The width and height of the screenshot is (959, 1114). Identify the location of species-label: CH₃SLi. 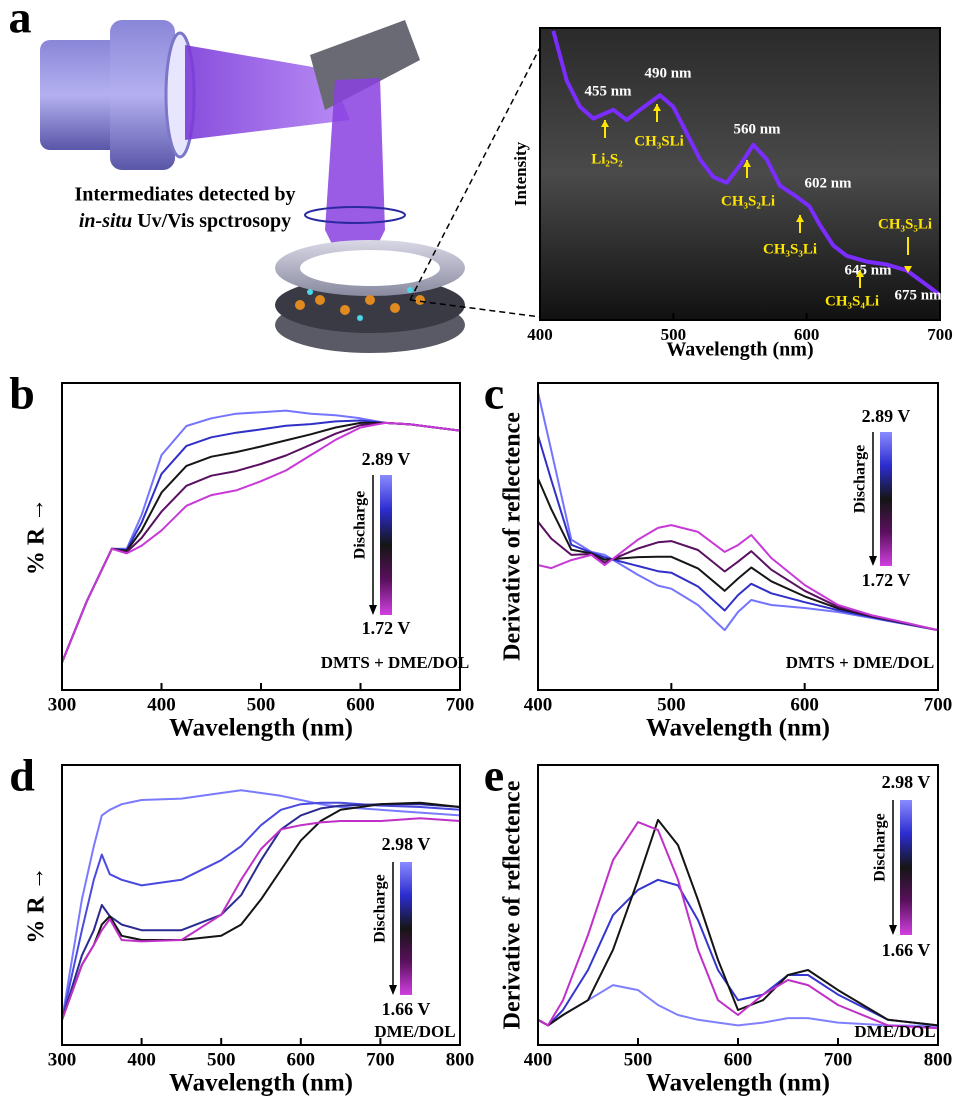
(659, 141).